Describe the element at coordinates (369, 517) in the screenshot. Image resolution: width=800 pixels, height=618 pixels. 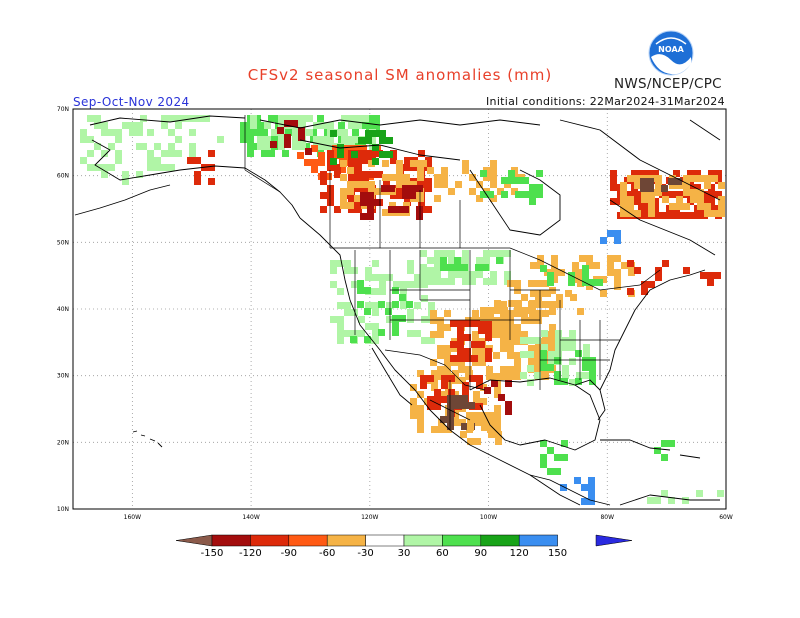
I see `lon-label: 120W` at that location.